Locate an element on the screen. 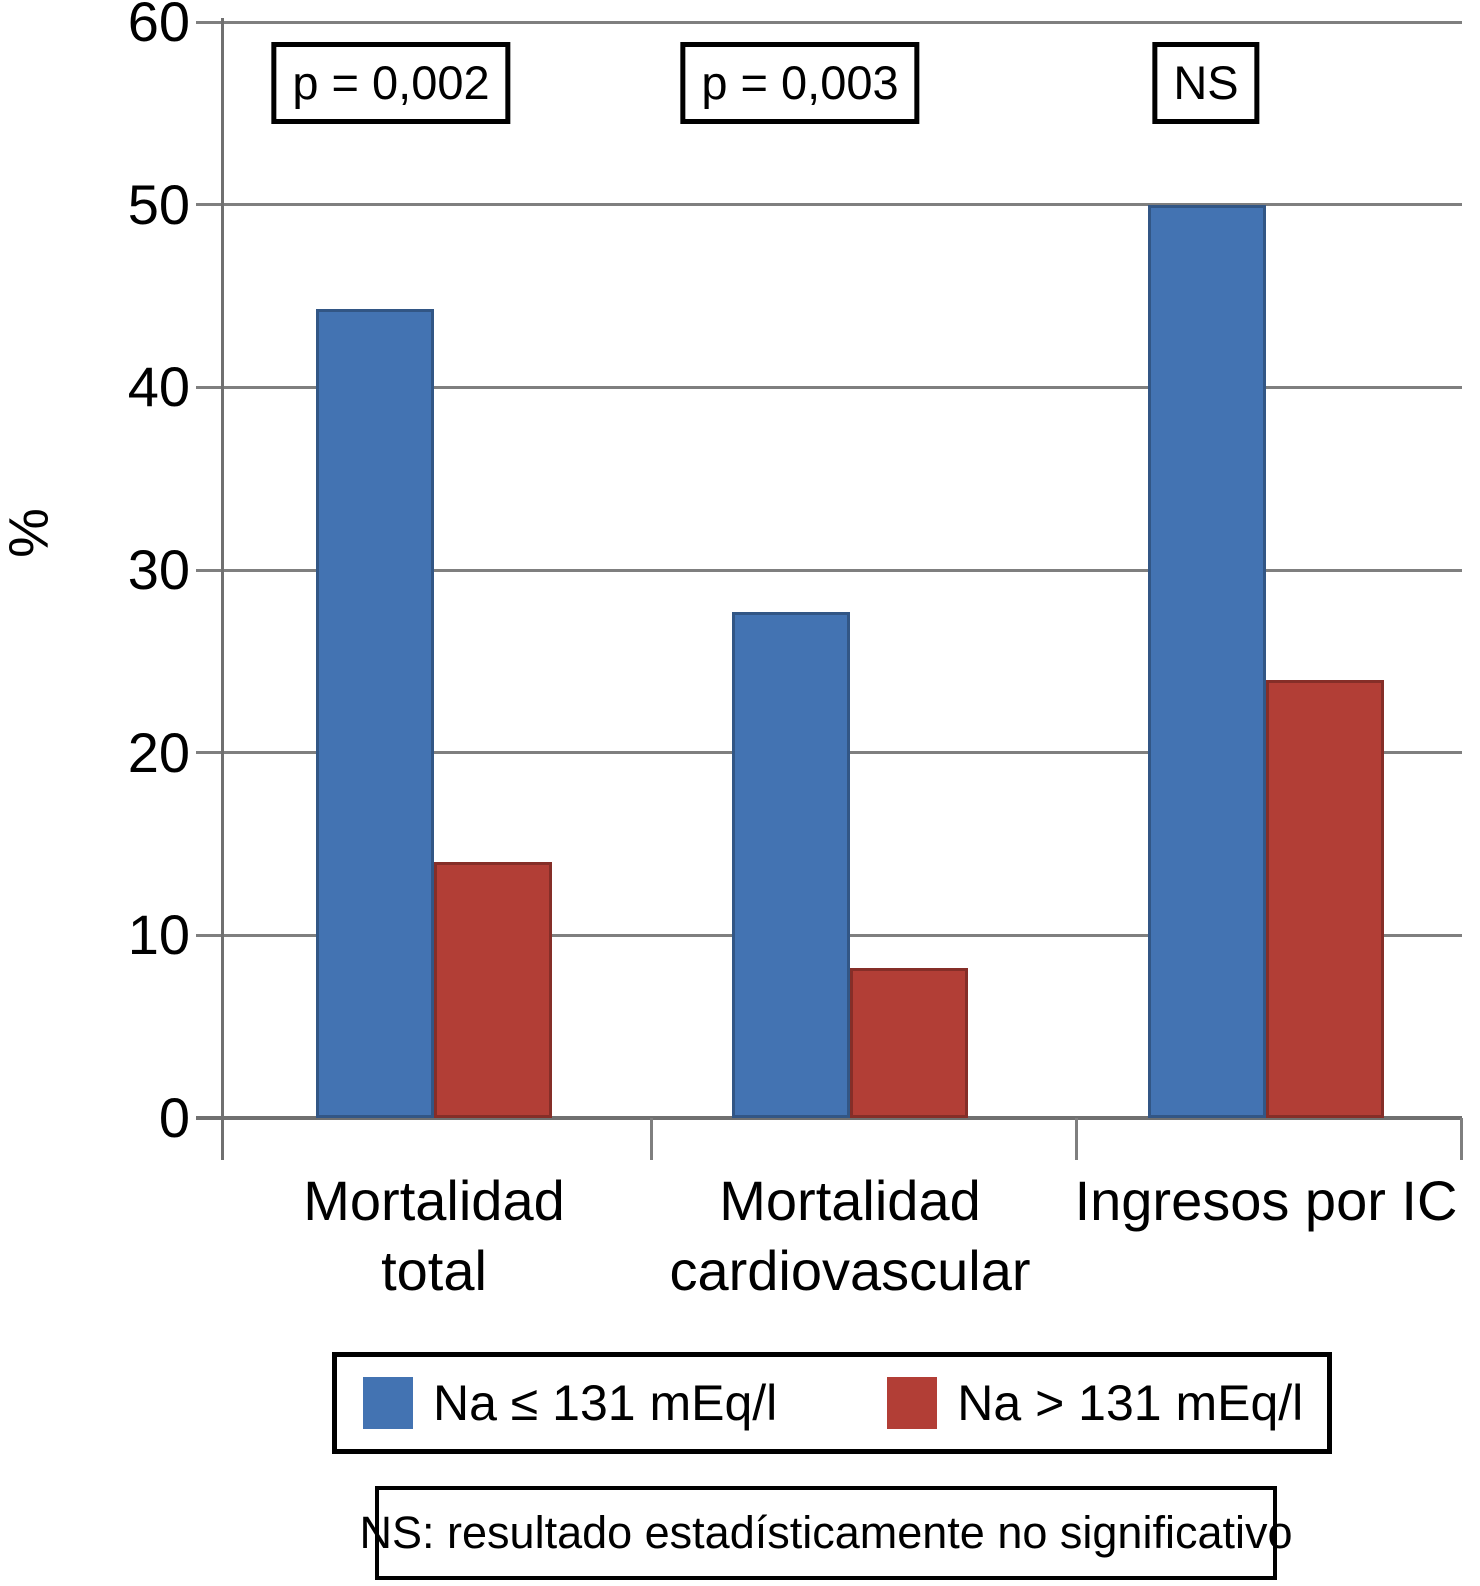  bar-blue-group2 is located at coordinates (791, 865).